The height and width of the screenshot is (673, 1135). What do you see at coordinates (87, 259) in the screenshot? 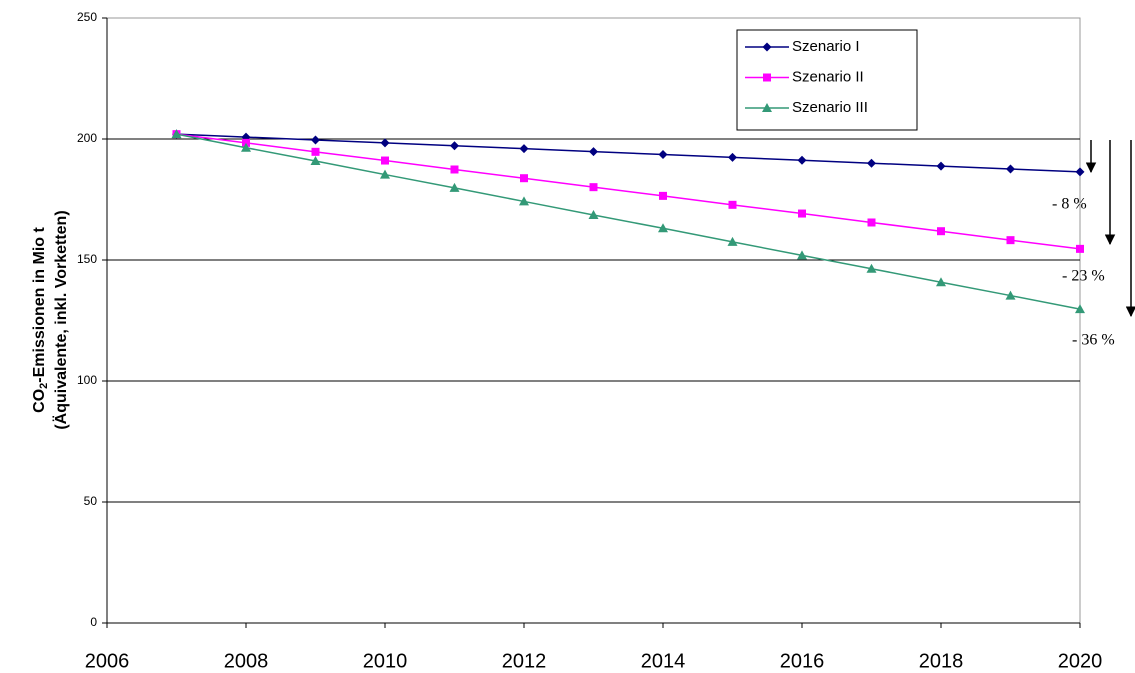
I see `y-tick-label: 150` at bounding box center [87, 259].